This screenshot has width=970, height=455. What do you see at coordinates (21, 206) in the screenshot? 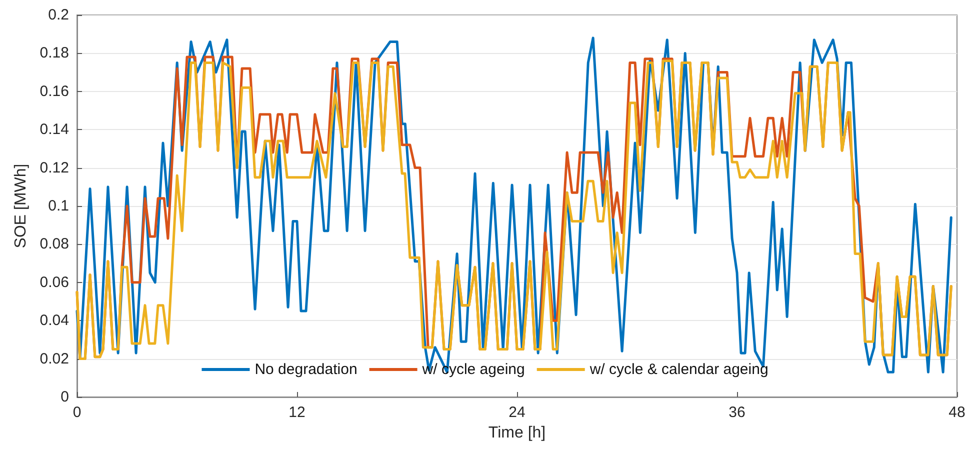
I see `y-axis-title: SOE [MWh]` at bounding box center [21, 206].